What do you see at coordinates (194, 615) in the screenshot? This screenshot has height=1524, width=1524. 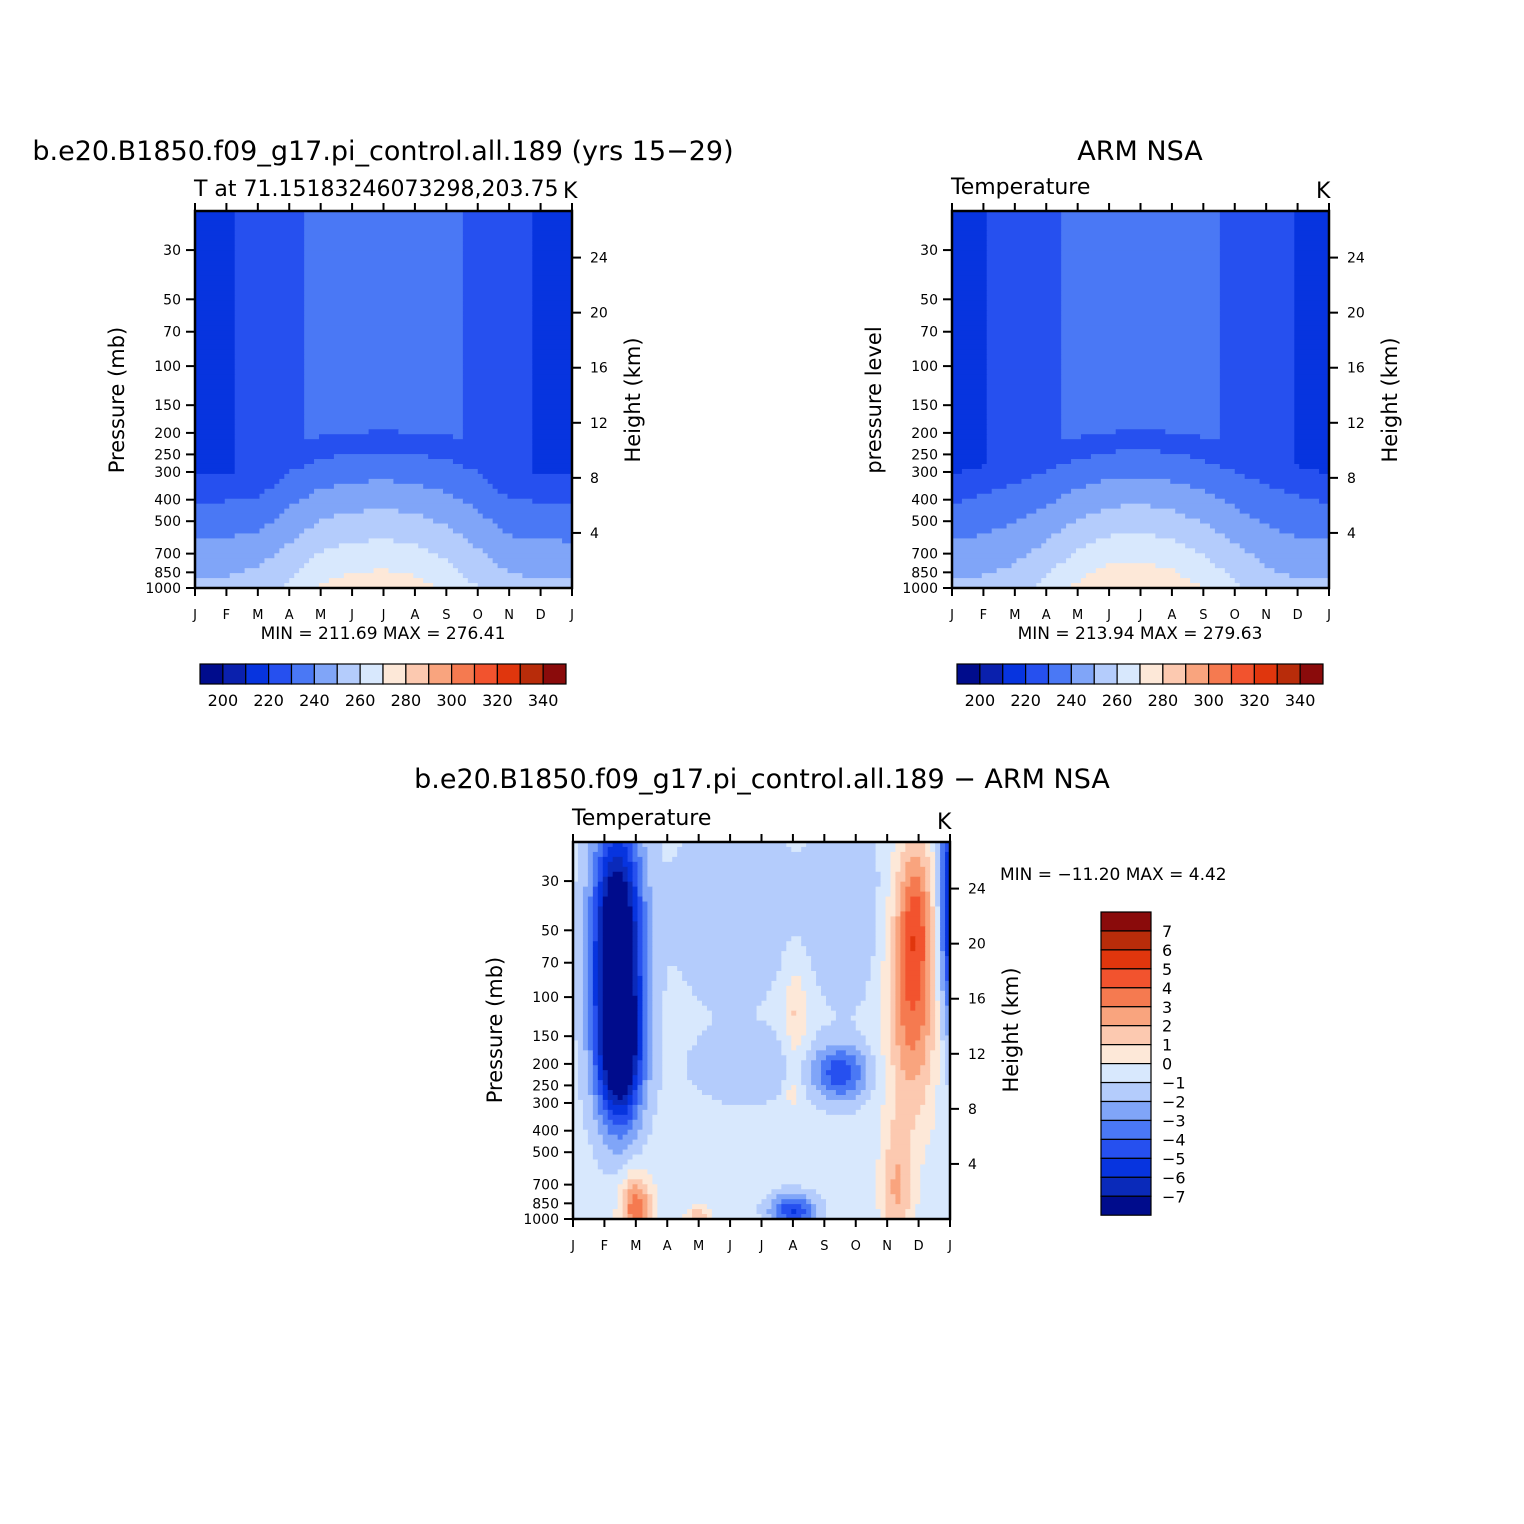 I see `month-tick-label: J` at bounding box center [194, 615].